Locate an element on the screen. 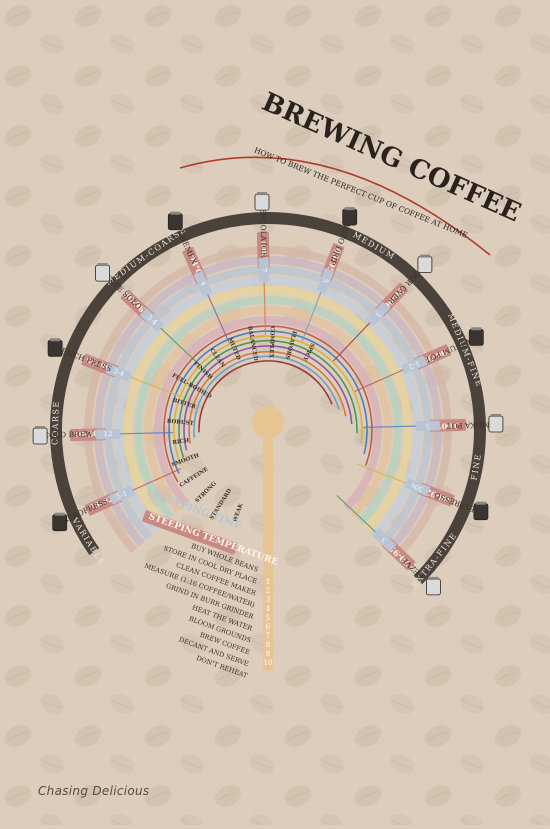 The width and height of the screenshot is (550, 829). step-number: 6 is located at coordinates (268, 627).